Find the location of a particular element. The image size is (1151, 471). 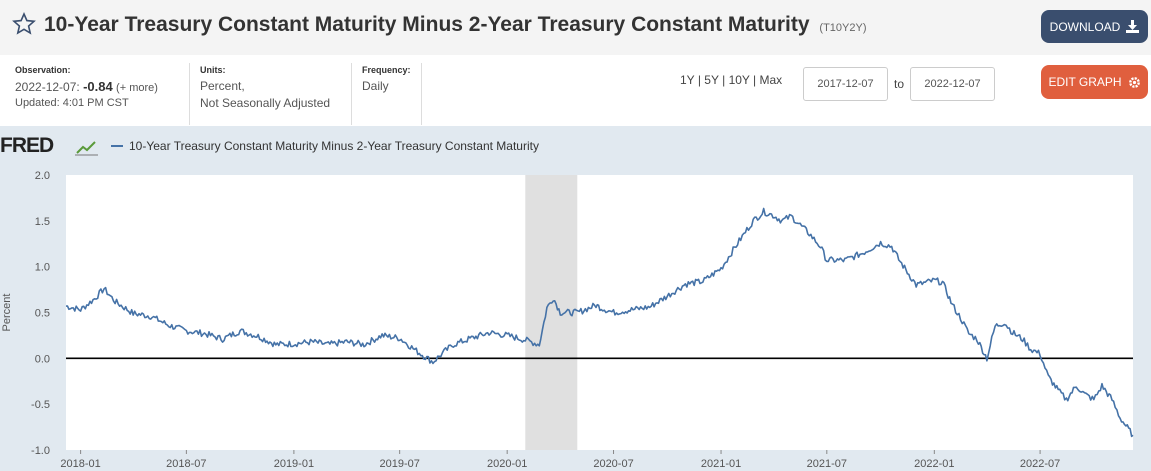

y-tick-label: 1.5 is located at coordinates (42, 222).